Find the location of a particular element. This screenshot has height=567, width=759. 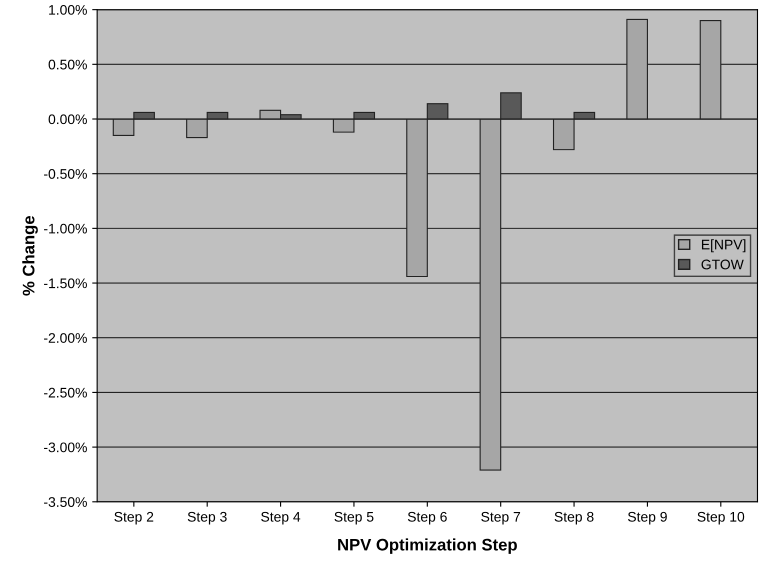

x-tick-label: Step 10 is located at coordinates (720, 518).